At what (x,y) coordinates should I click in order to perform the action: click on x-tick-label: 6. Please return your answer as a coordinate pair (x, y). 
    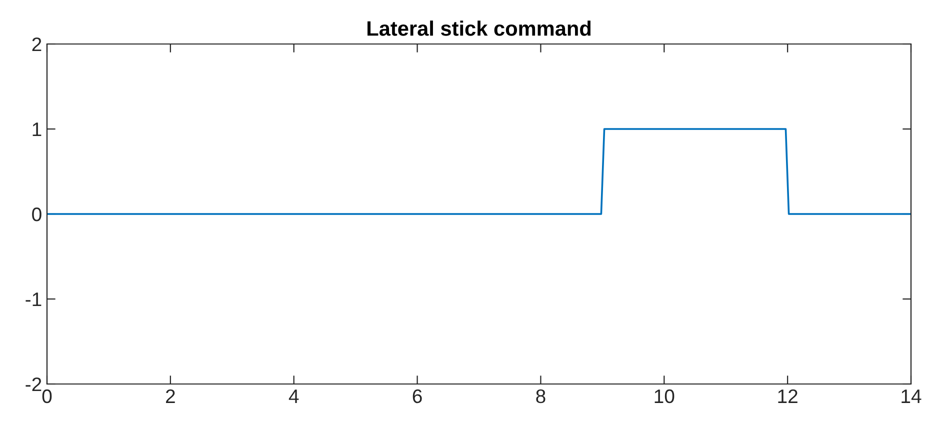
    Looking at the image, I should click on (417, 396).